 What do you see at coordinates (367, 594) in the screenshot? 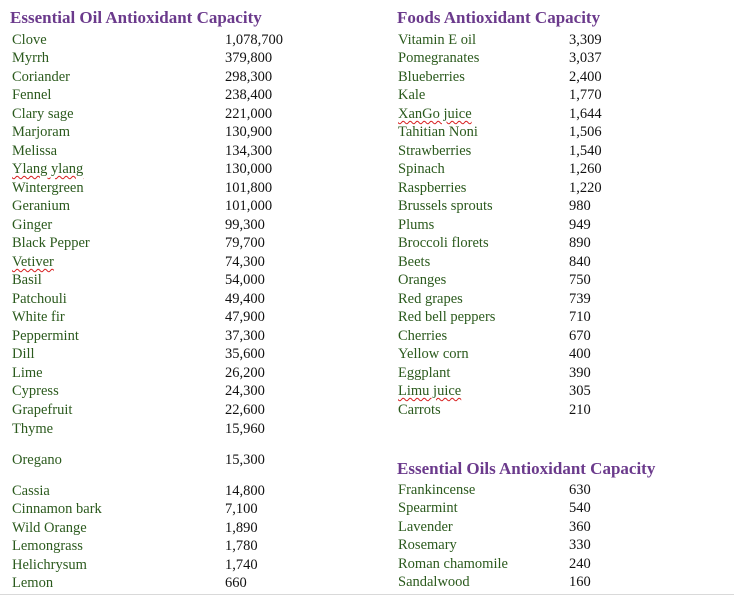
I see `bottom-divider` at bounding box center [367, 594].